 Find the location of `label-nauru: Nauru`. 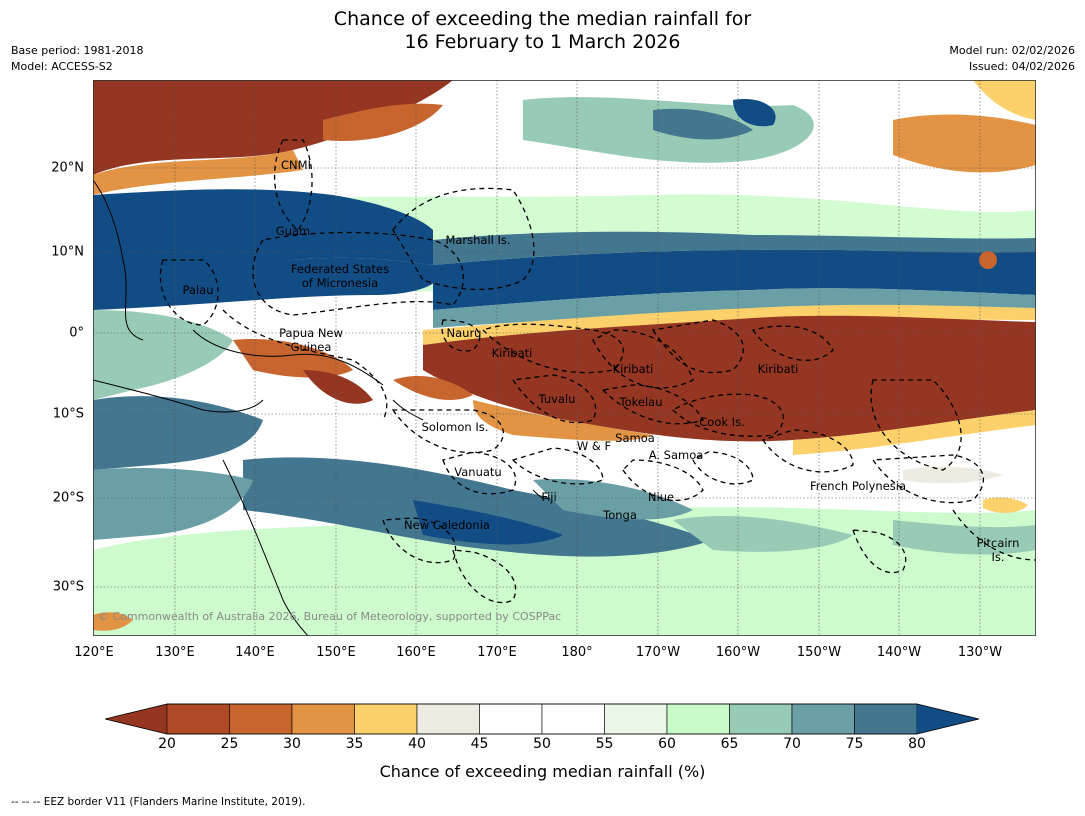

label-nauru: Nauru is located at coordinates (464, 333).